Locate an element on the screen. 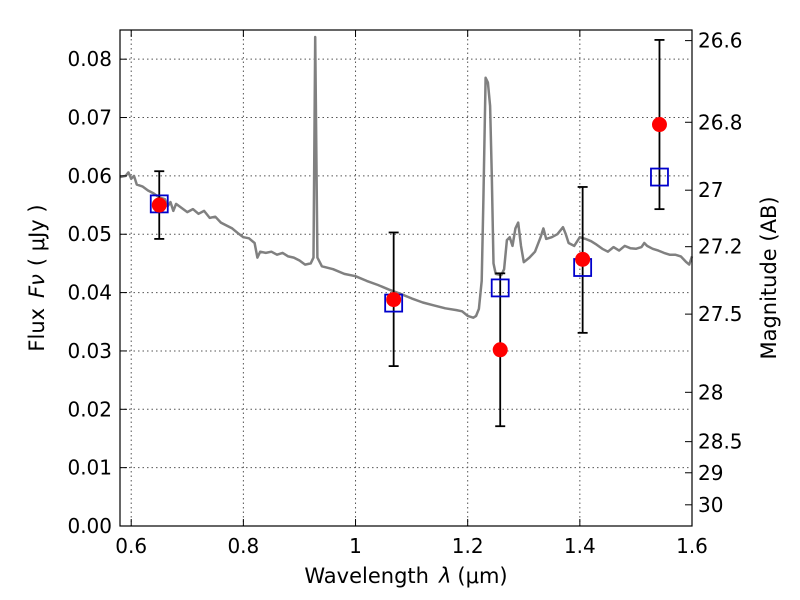 Image resolution: width=800 pixels, height=600 pixels. x-tick-label: 1 is located at coordinates (355, 546).